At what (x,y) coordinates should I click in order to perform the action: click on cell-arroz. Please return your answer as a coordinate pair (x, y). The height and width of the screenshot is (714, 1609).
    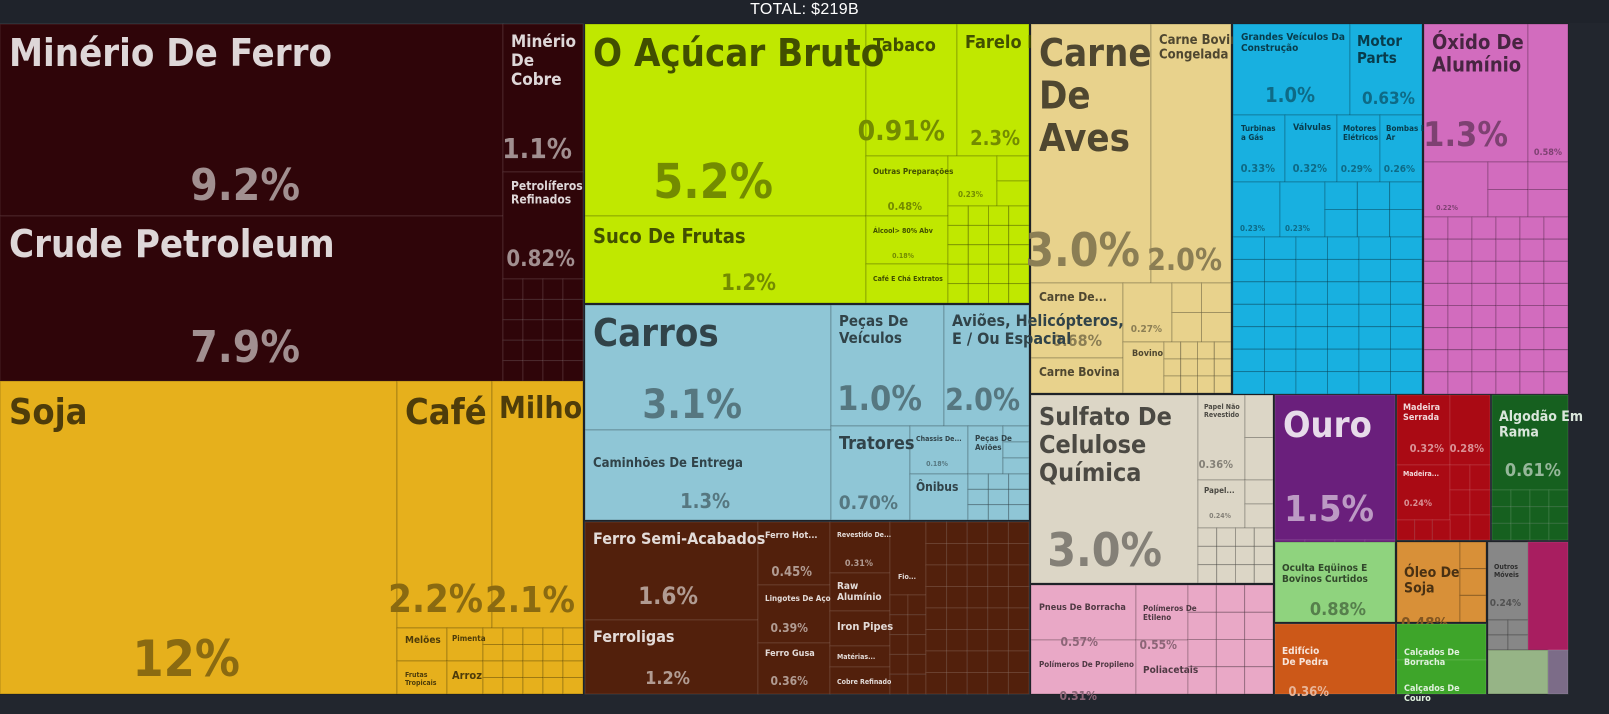
    Looking at the image, I should click on (465, 677).